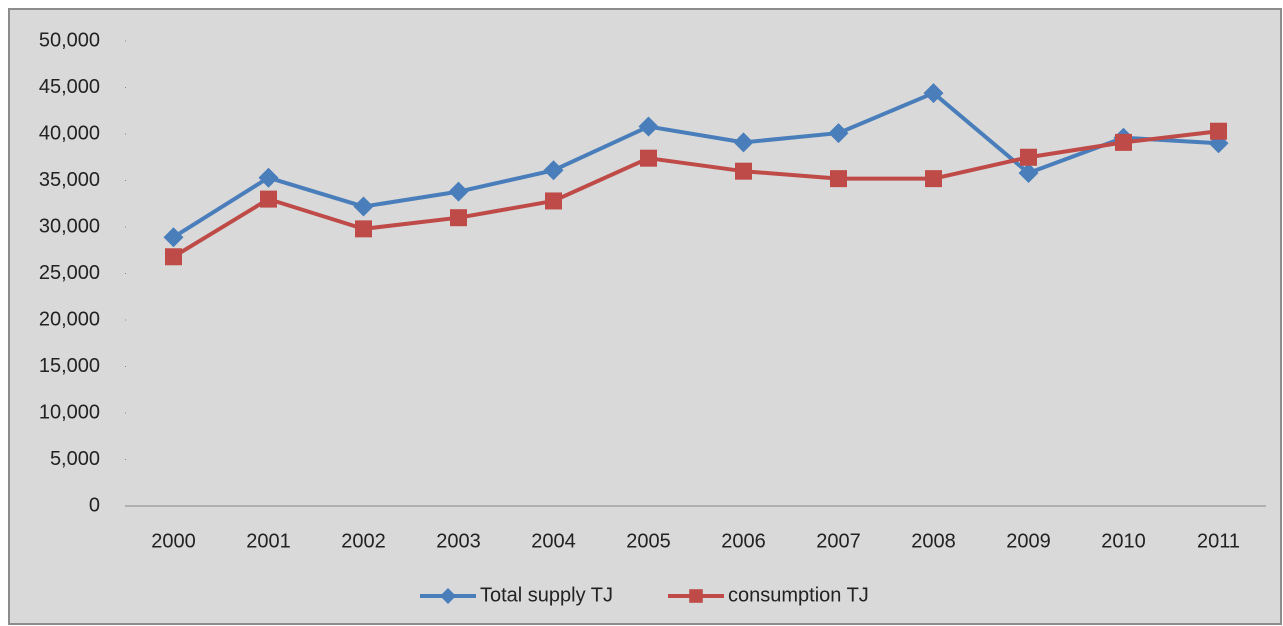 Image resolution: width=1283 pixels, height=626 pixels. I want to click on y-tick-label: 40,000, so click(69, 133).